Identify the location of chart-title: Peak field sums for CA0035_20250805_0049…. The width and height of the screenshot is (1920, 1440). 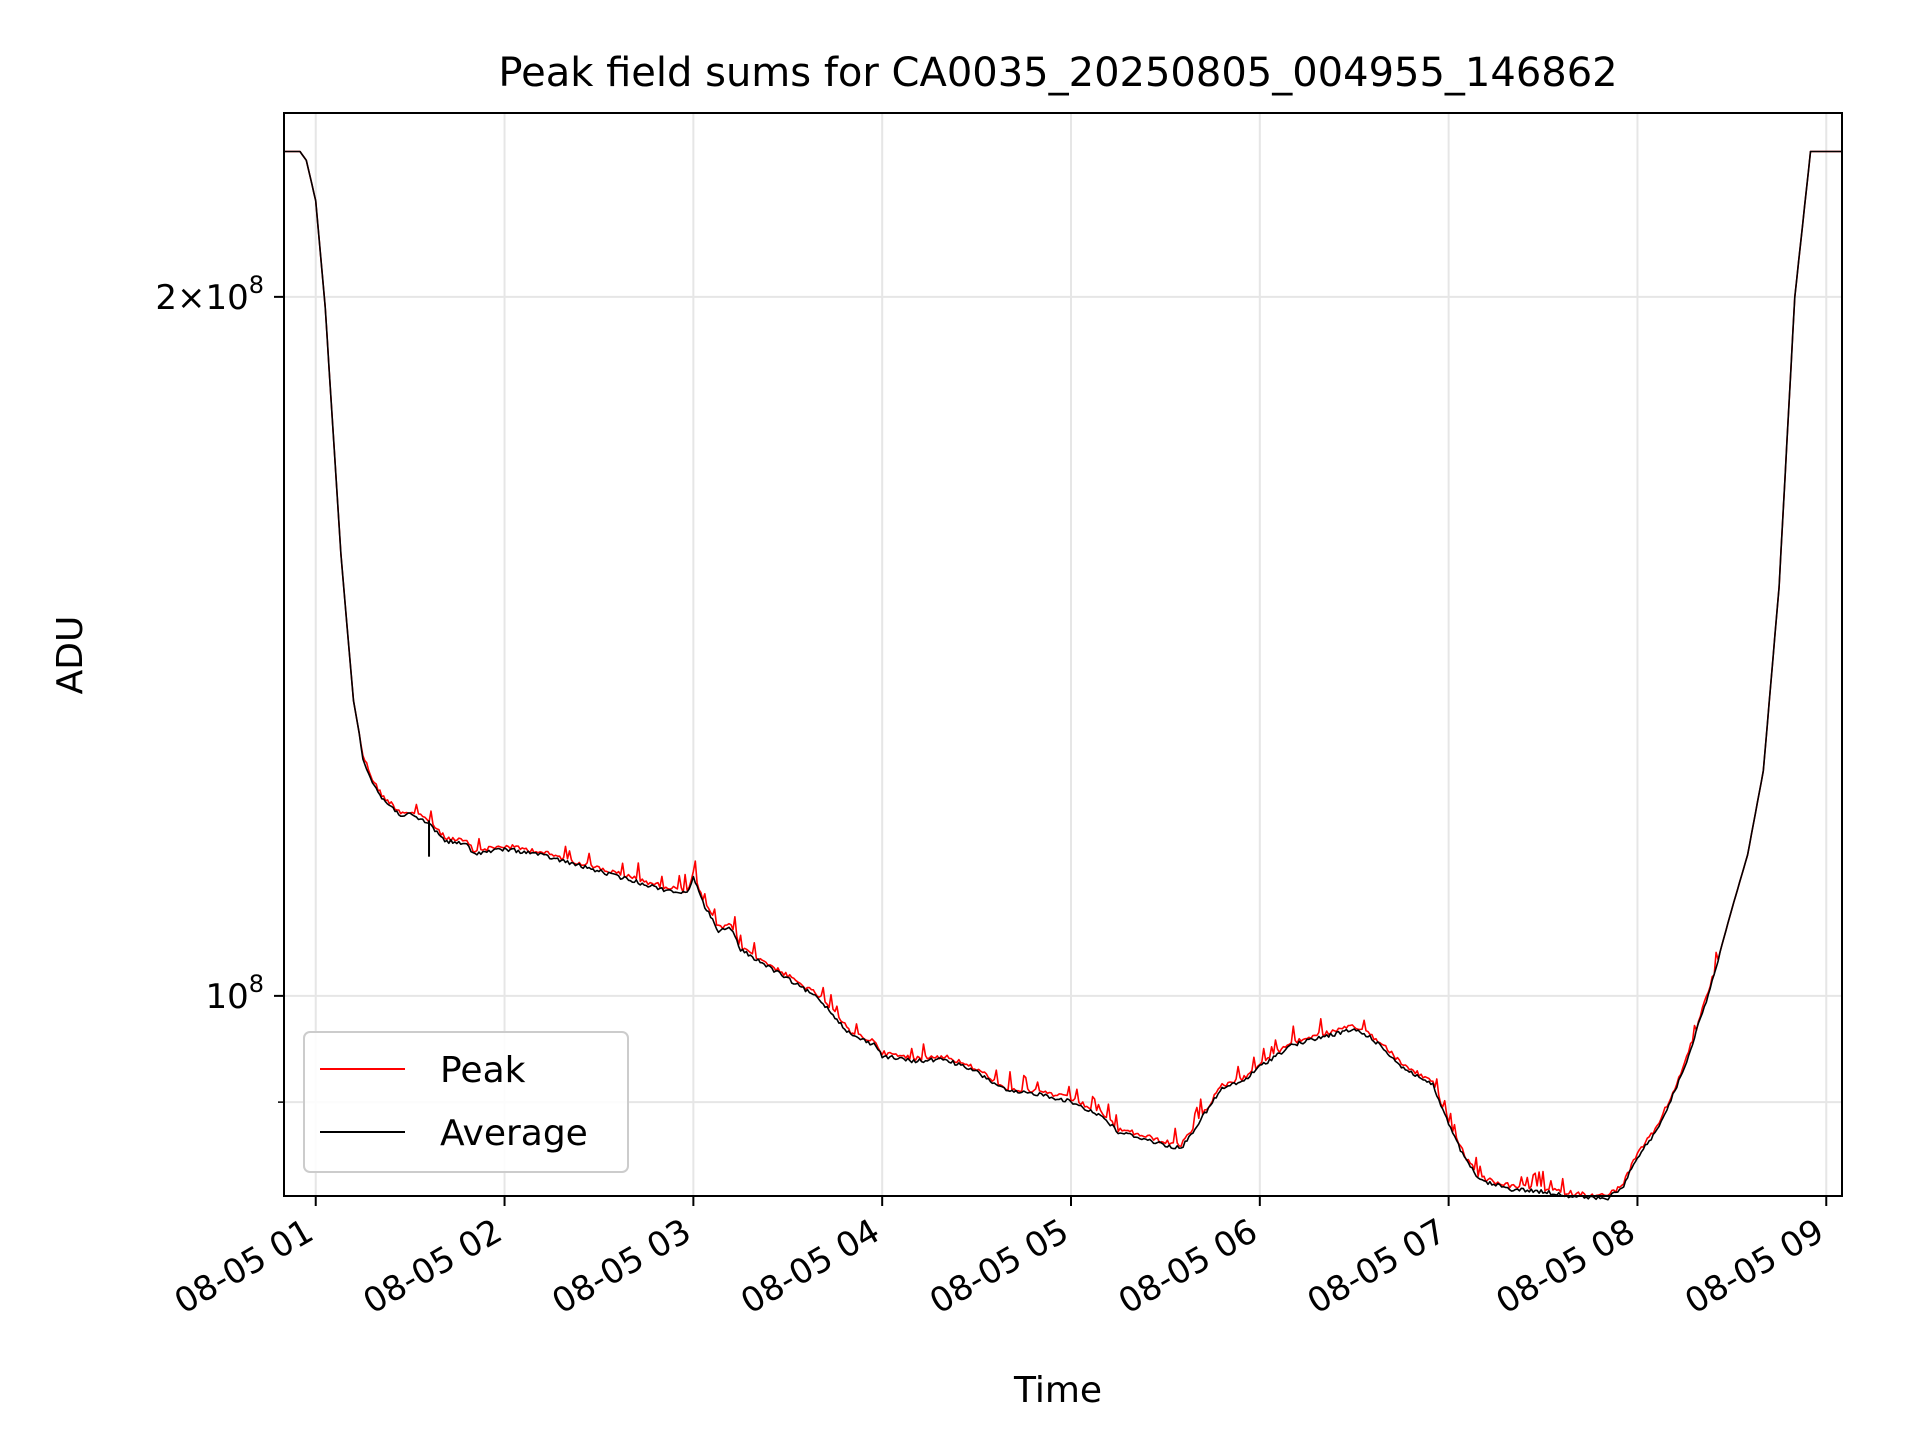
(1057, 73).